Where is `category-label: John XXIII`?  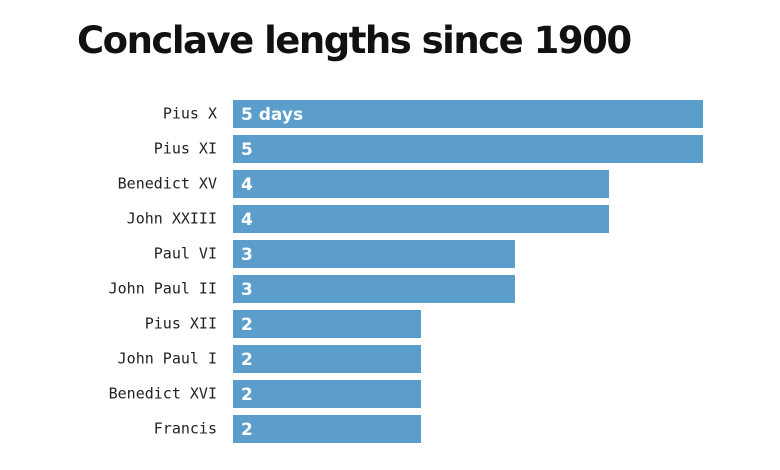
category-label: John XXIII is located at coordinates (172, 219).